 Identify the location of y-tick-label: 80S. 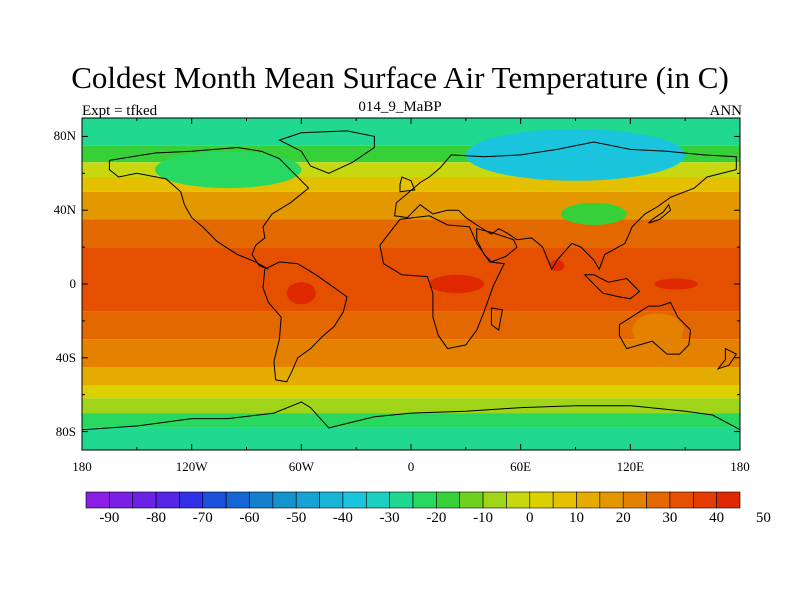
(65, 431).